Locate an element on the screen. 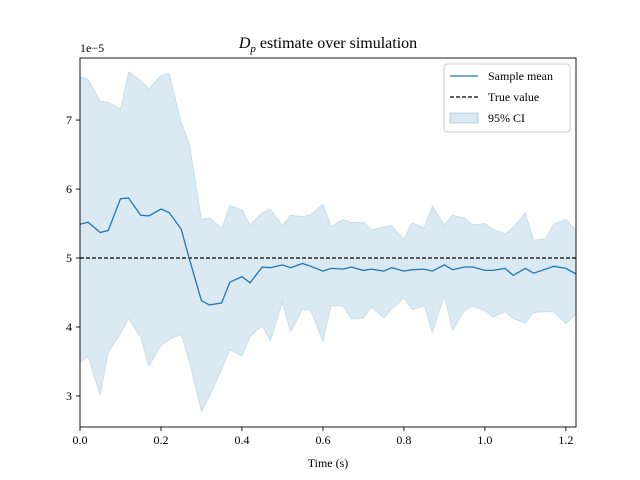  x-tick-label: 0.2 is located at coordinates (160, 440).